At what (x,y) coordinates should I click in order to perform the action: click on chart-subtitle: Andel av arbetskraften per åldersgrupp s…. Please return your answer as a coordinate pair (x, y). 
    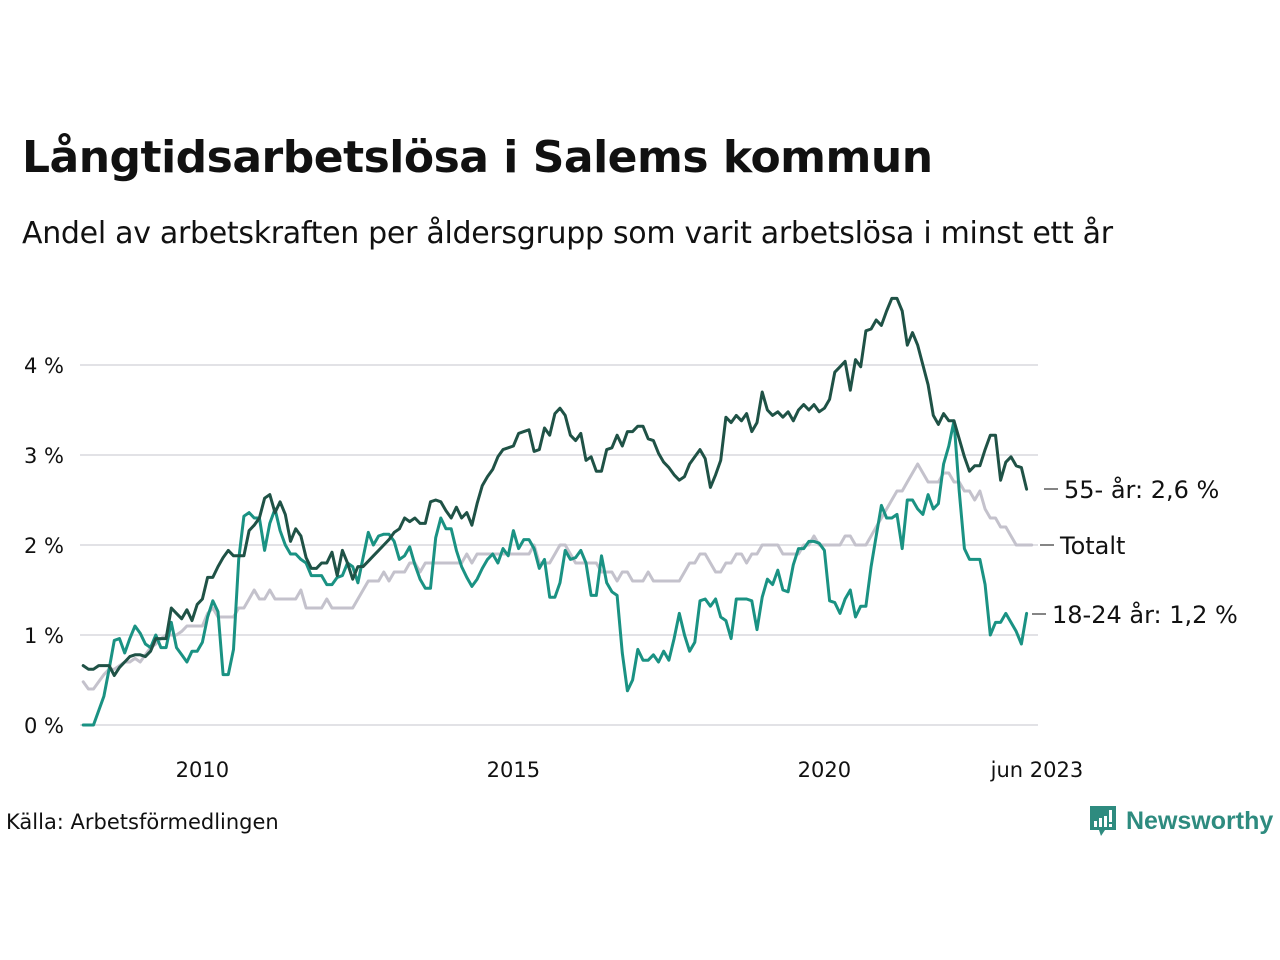
    Looking at the image, I should click on (567, 233).